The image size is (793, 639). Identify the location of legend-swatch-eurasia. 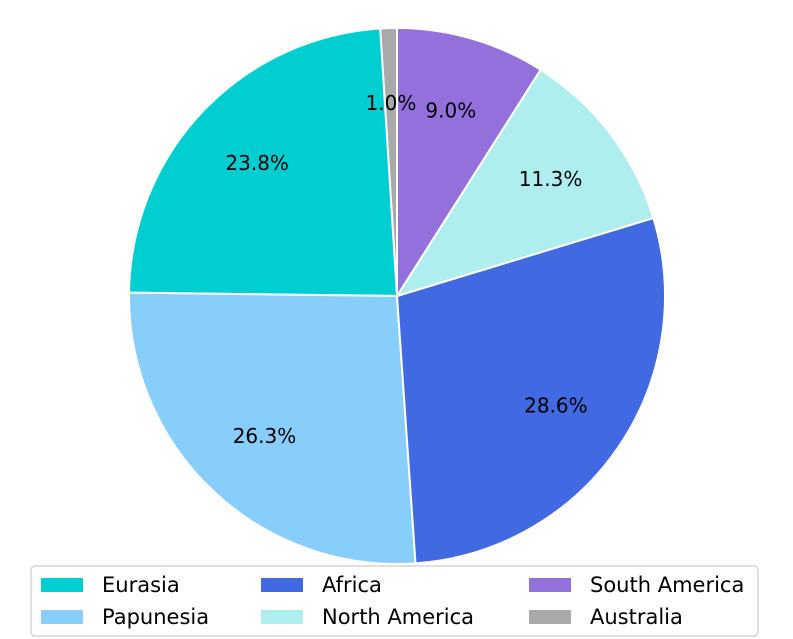
(62, 585).